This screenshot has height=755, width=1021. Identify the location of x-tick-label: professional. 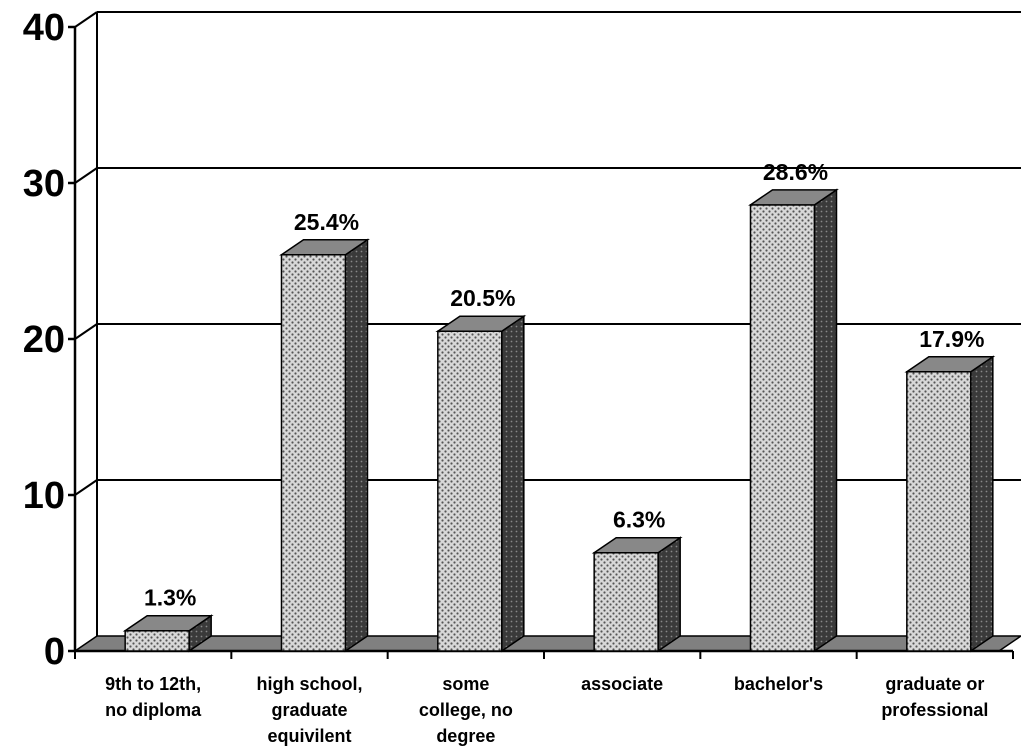
(934, 710).